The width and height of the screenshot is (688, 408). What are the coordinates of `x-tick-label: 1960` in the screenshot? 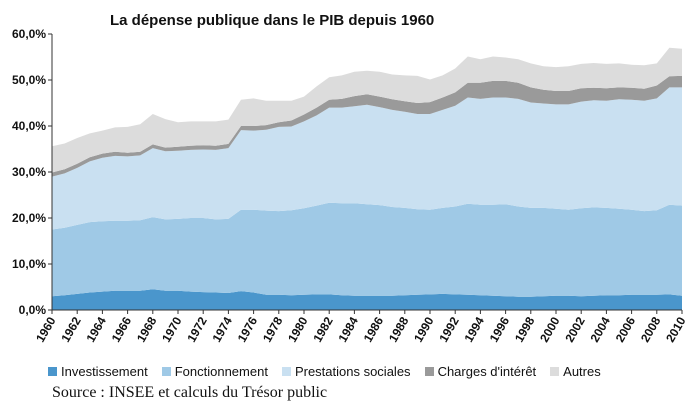 It's located at (46, 329).